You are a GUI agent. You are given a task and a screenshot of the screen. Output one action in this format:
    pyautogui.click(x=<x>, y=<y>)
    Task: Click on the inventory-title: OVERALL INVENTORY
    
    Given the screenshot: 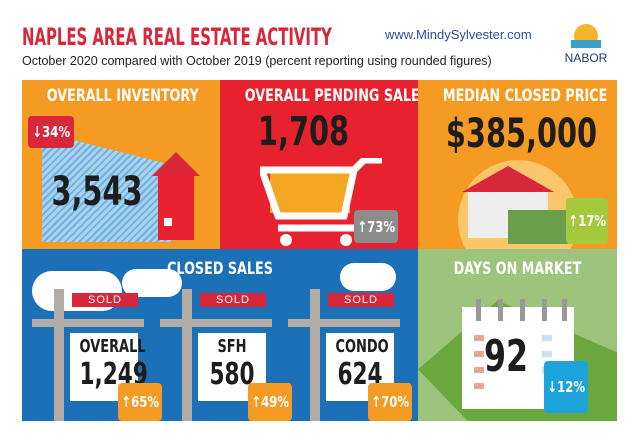 What is the action you would take?
    pyautogui.click(x=122, y=96)
    